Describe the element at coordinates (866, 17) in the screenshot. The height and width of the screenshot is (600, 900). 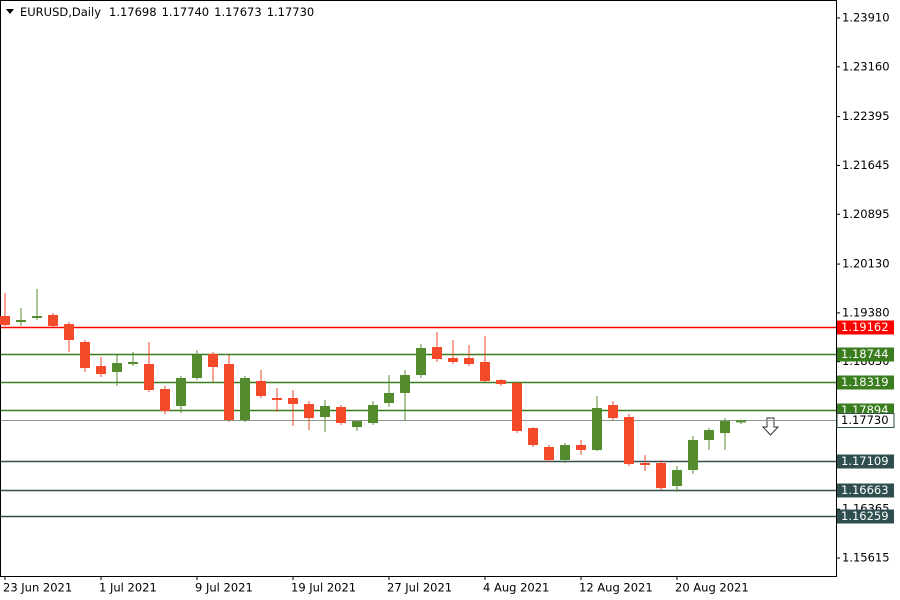
I see `y-tick-label: 1.23910` at that location.